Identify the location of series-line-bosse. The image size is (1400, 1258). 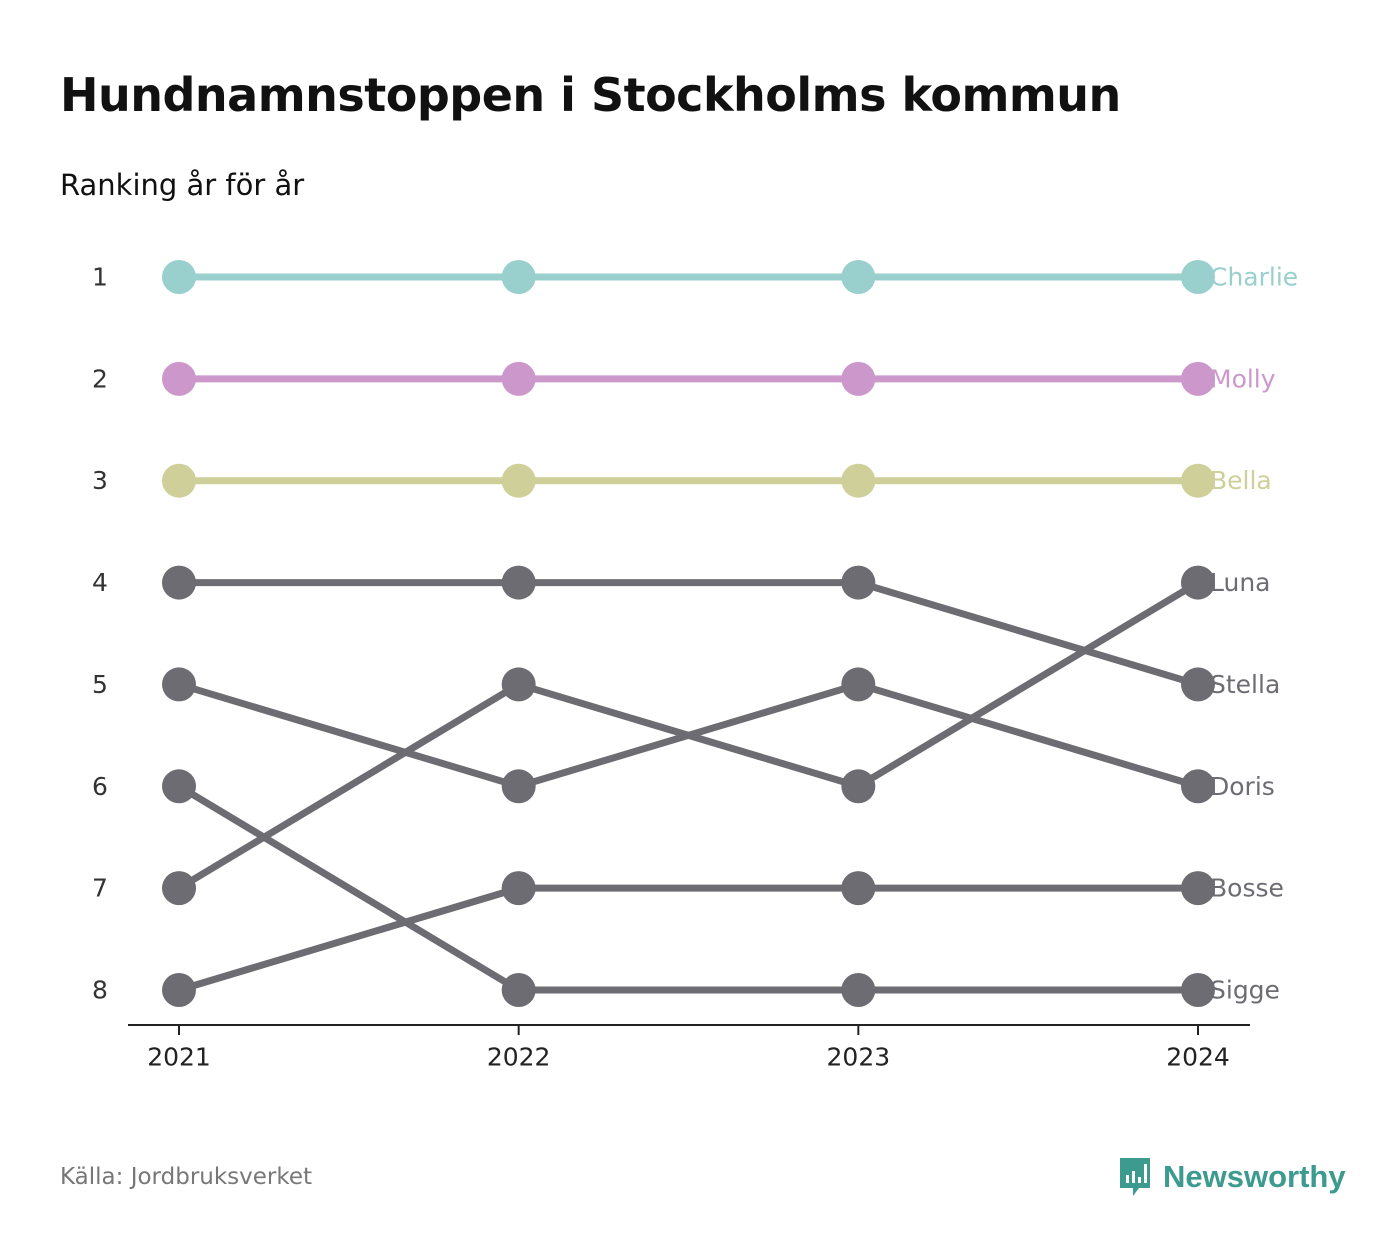
(688, 939).